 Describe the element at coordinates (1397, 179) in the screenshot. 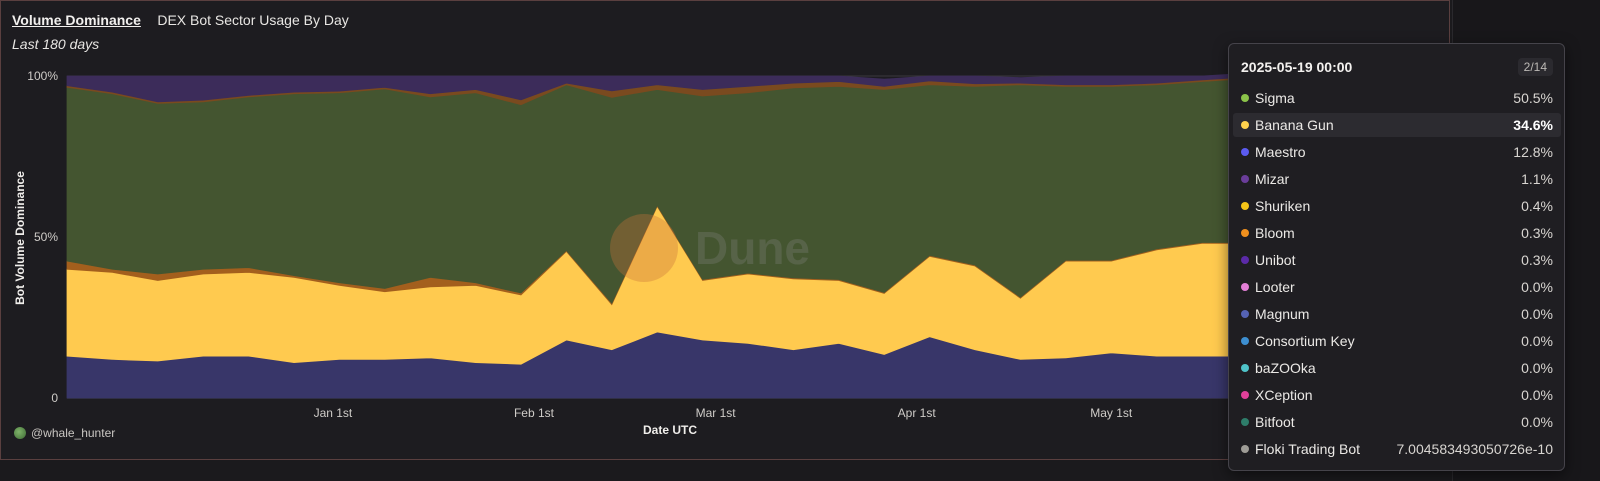

I see `tooltip-row: Mizar 1.1%` at that location.